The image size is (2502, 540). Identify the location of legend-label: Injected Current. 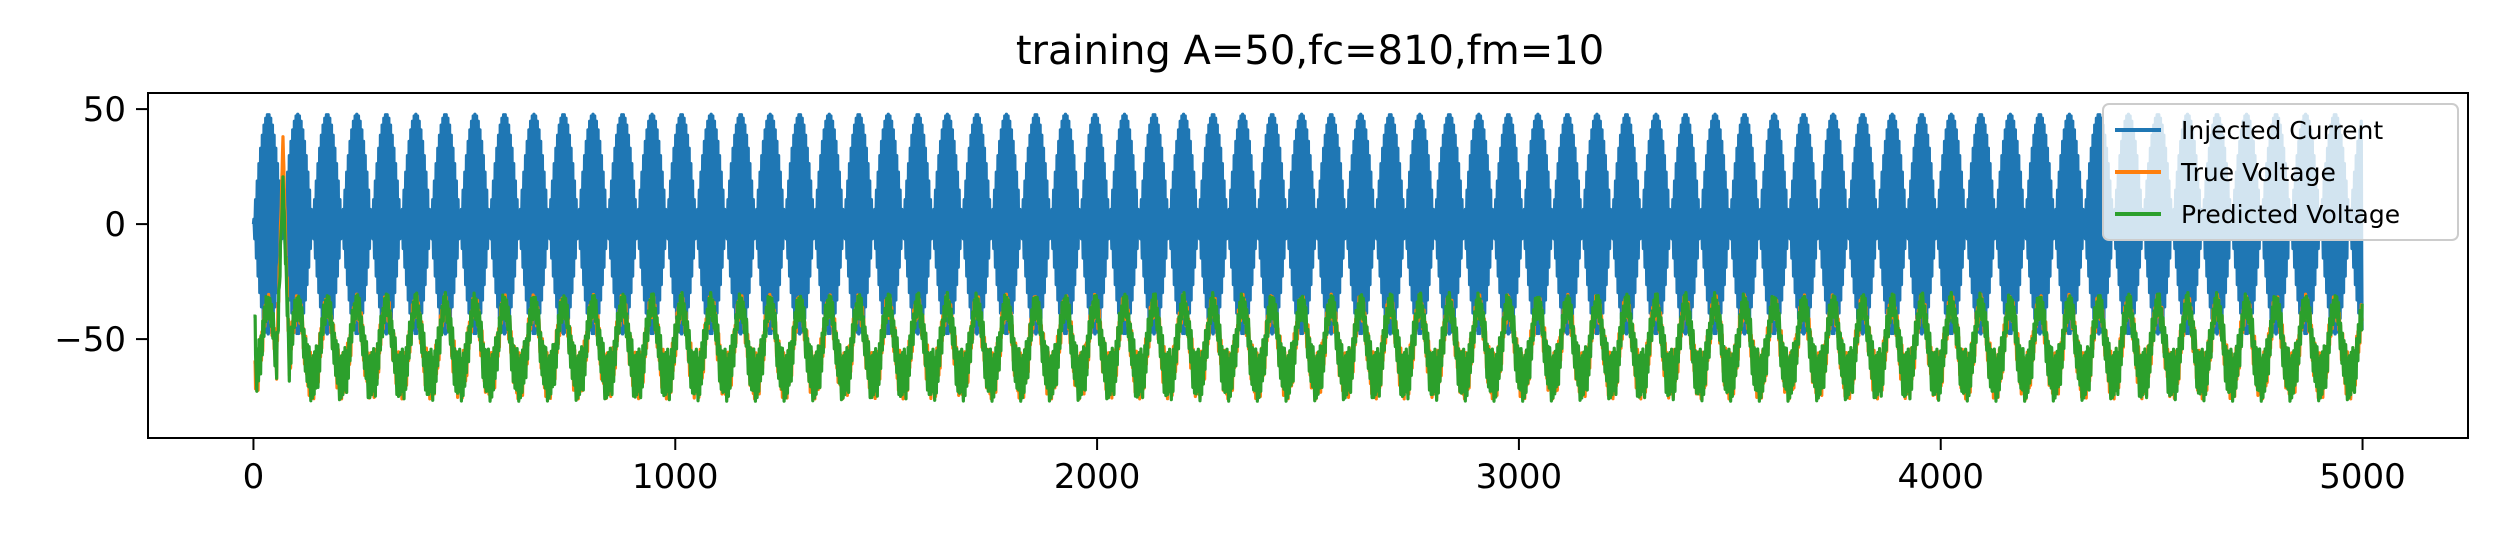
(2282, 130).